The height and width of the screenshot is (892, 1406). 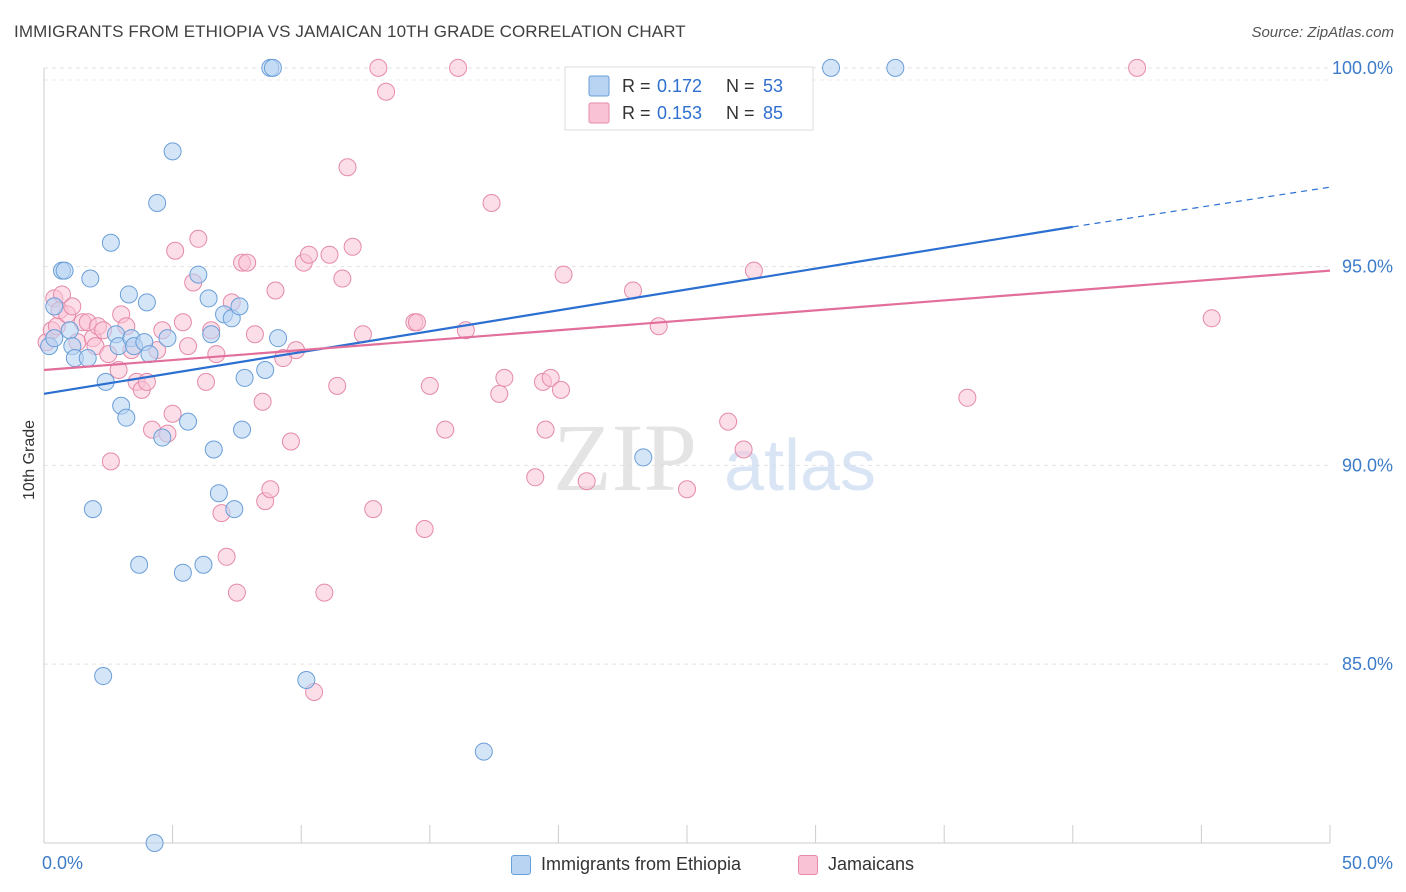 I want to click on jamaicans-trend-line, so click(x=687, y=320).